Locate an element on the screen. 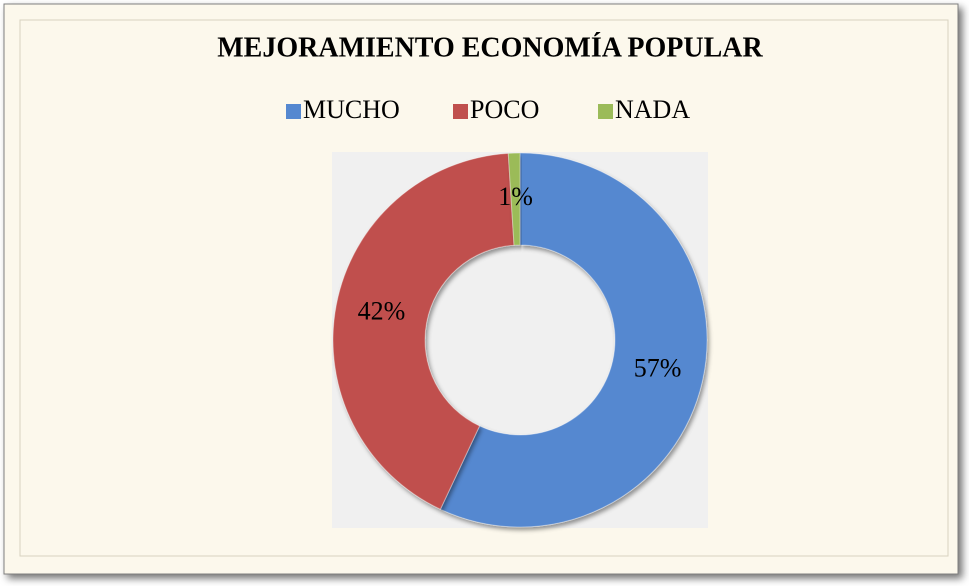 The height and width of the screenshot is (586, 969). data-label: 1% is located at coordinates (515, 196).